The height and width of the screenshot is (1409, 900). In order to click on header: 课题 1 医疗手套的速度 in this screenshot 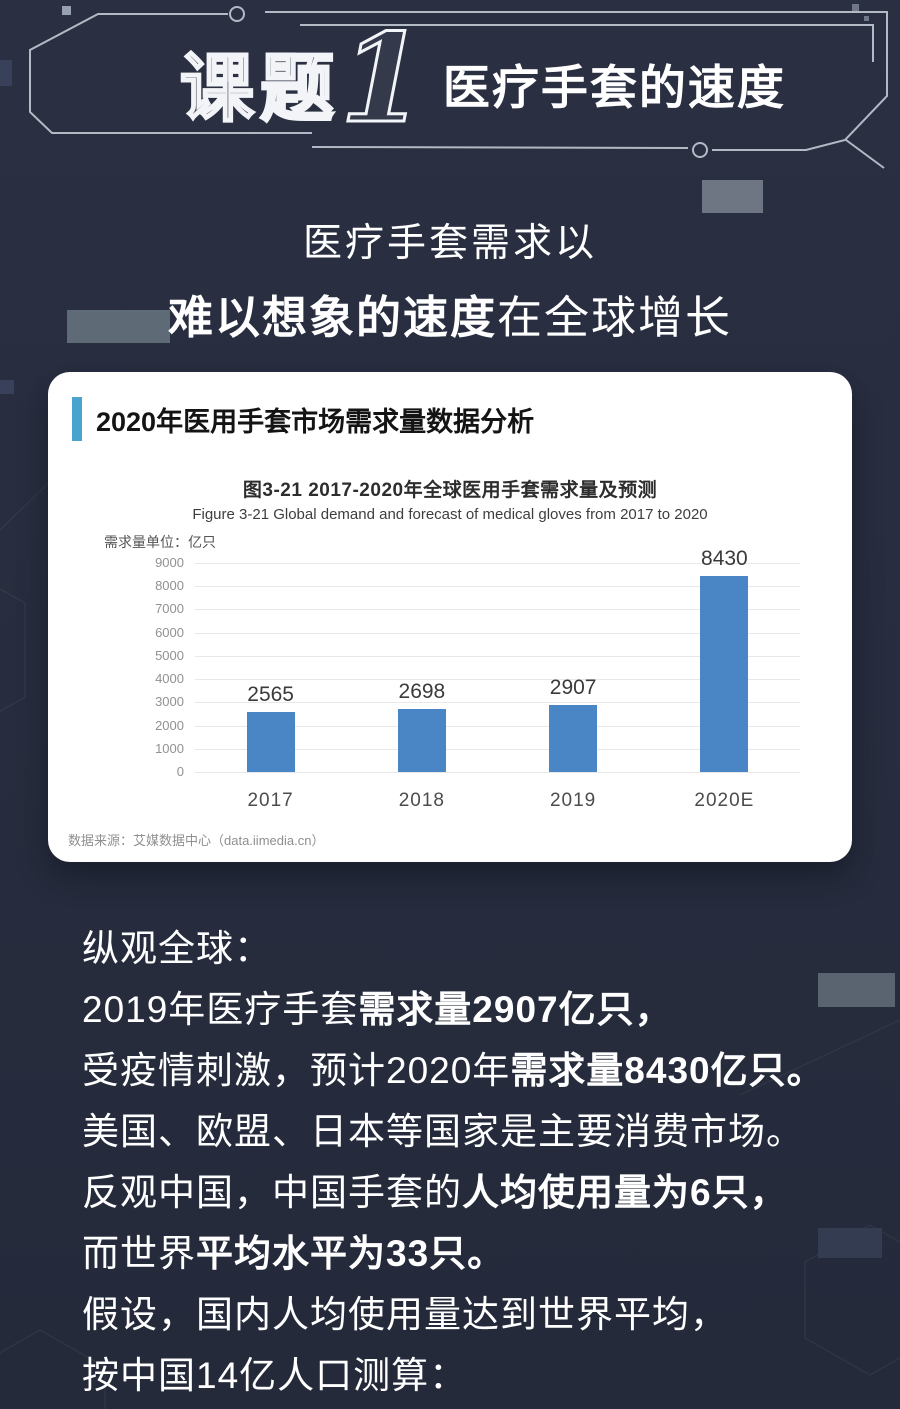, I will do `click(450, 85)`.